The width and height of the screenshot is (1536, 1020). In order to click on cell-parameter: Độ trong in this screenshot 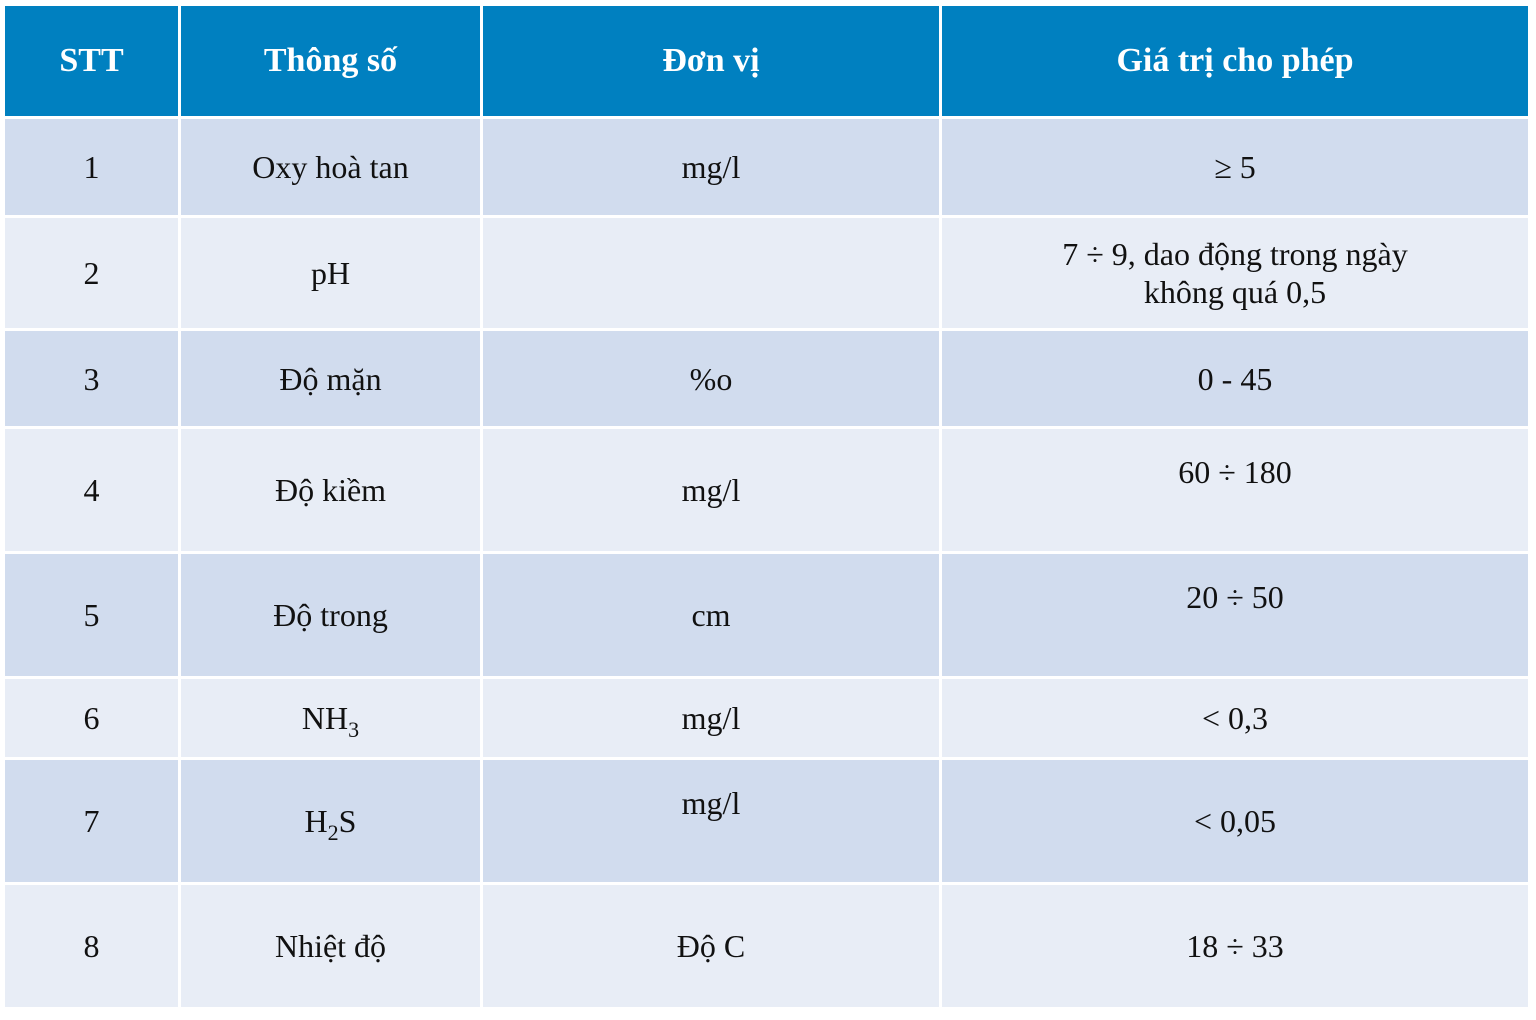, I will do `click(330, 615)`.